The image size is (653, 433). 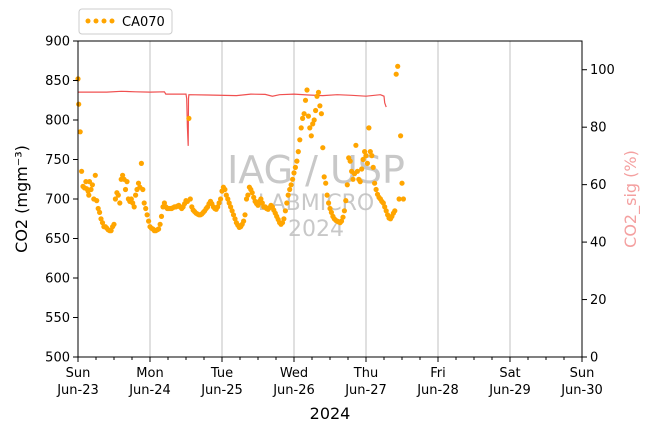 I want to click on y-tick-label: 900, so click(x=57, y=42).